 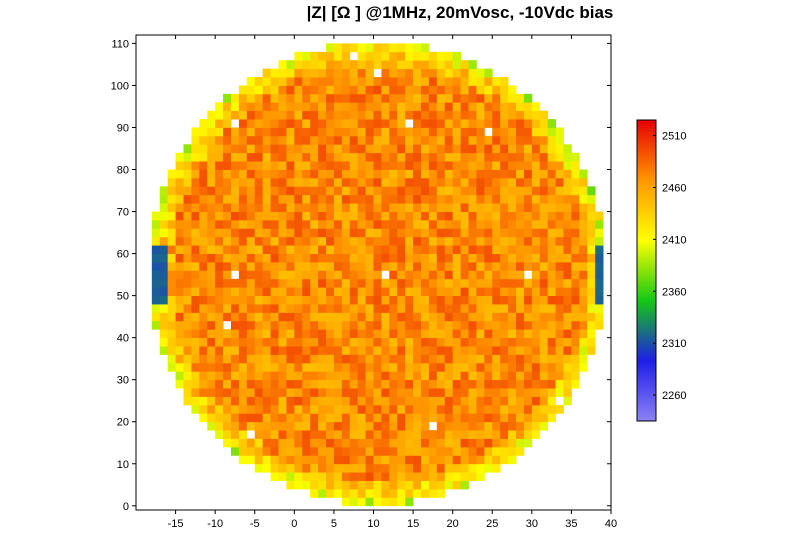 What do you see at coordinates (532, 524) in the screenshot?
I see `x-tick-label: 30` at bounding box center [532, 524].